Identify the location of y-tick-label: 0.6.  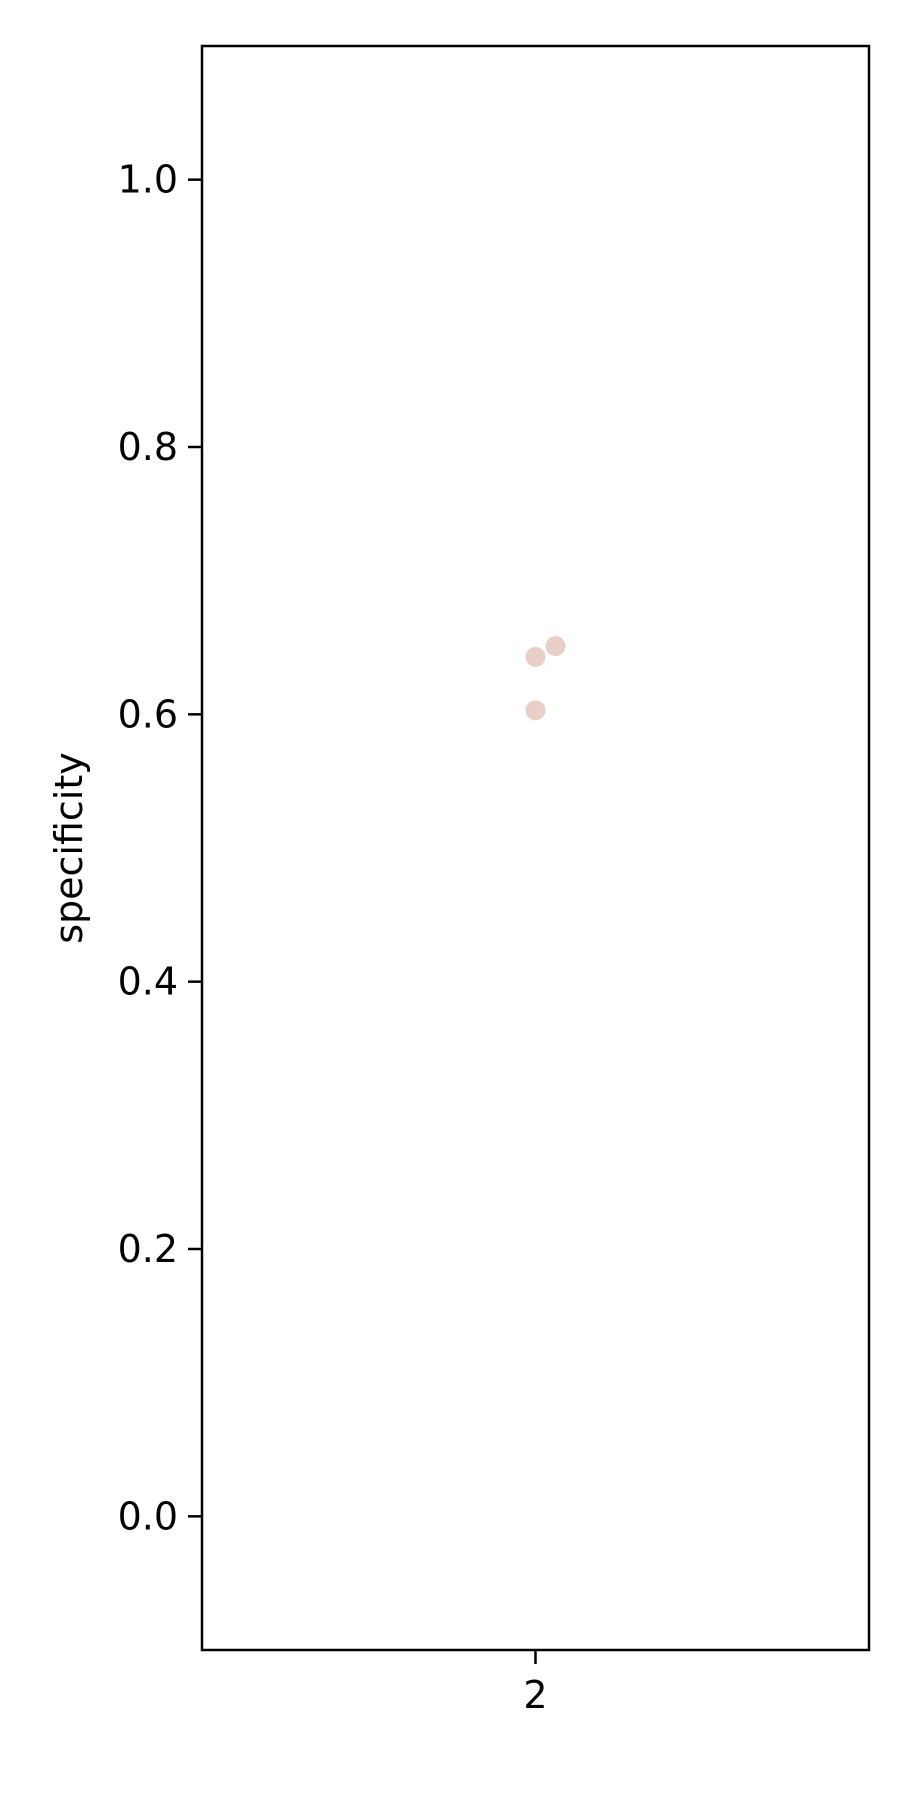
(148, 714).